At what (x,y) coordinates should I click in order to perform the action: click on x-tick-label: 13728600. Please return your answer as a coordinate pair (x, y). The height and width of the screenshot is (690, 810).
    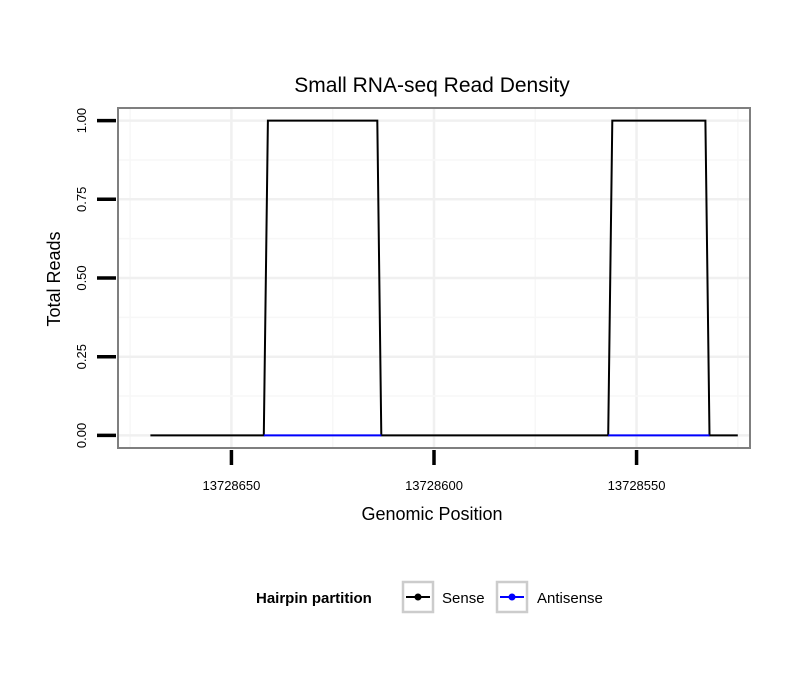
    Looking at the image, I should click on (434, 485).